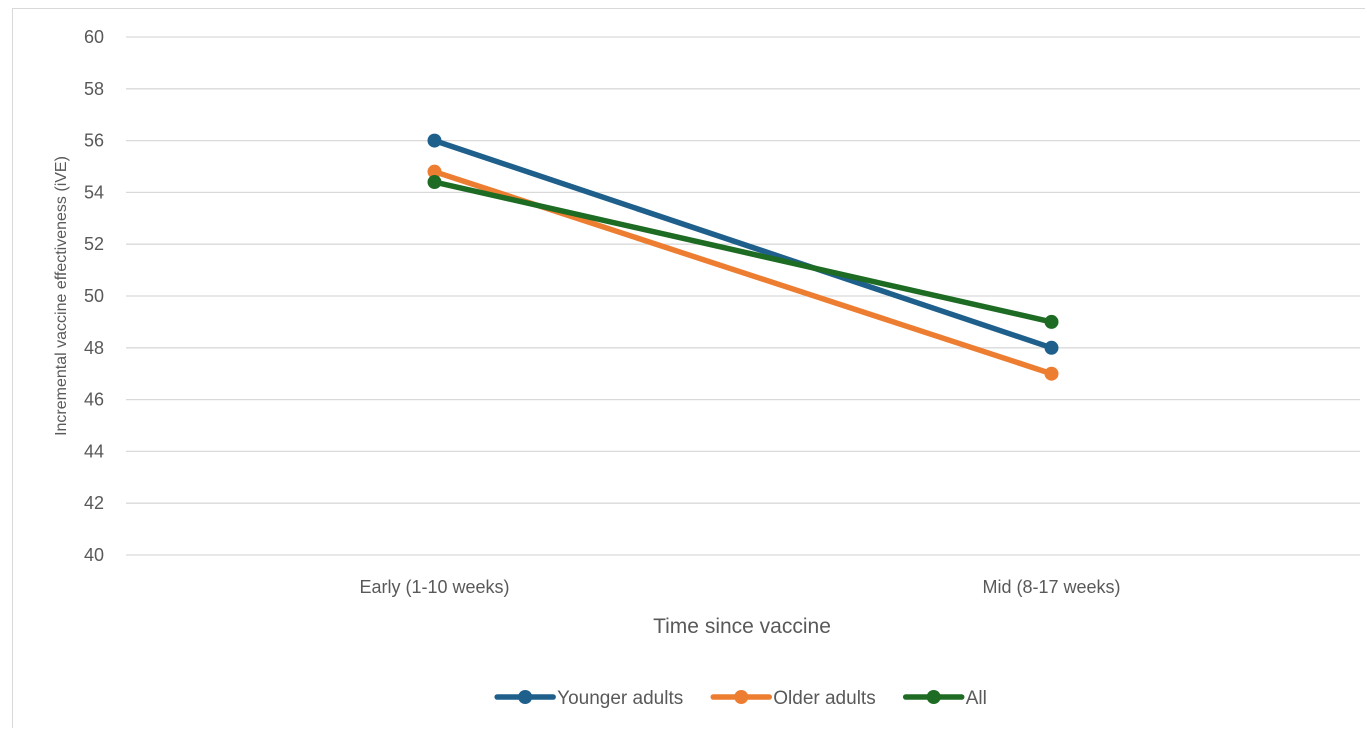  Describe the element at coordinates (434, 587) in the screenshot. I see `x-tick-label: Early (1-10 weeks)` at that location.